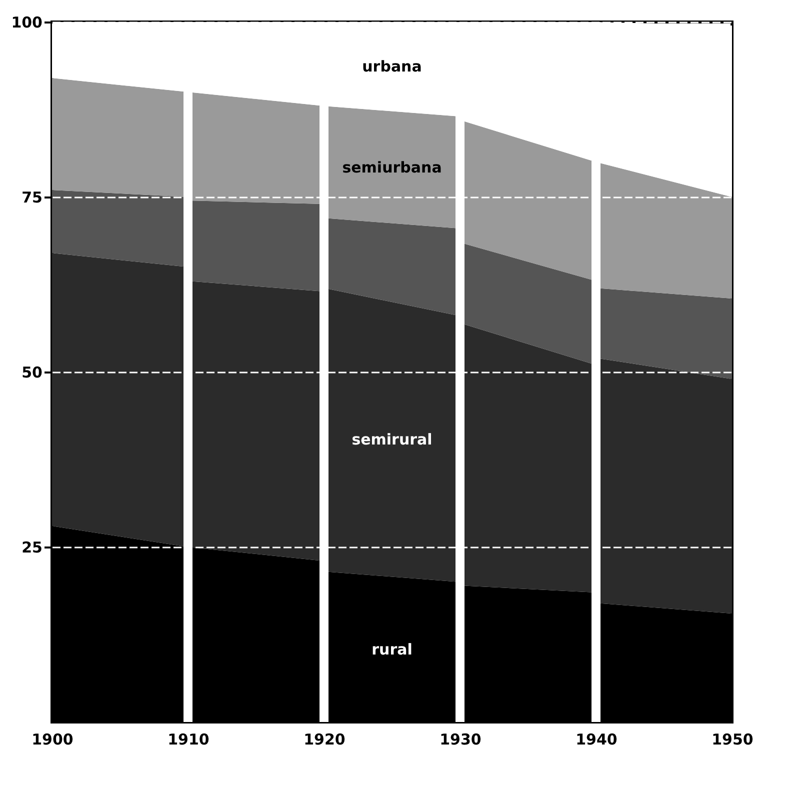 The image size is (793, 812). What do you see at coordinates (392, 649) in the screenshot?
I see `series-label: rural` at bounding box center [392, 649].